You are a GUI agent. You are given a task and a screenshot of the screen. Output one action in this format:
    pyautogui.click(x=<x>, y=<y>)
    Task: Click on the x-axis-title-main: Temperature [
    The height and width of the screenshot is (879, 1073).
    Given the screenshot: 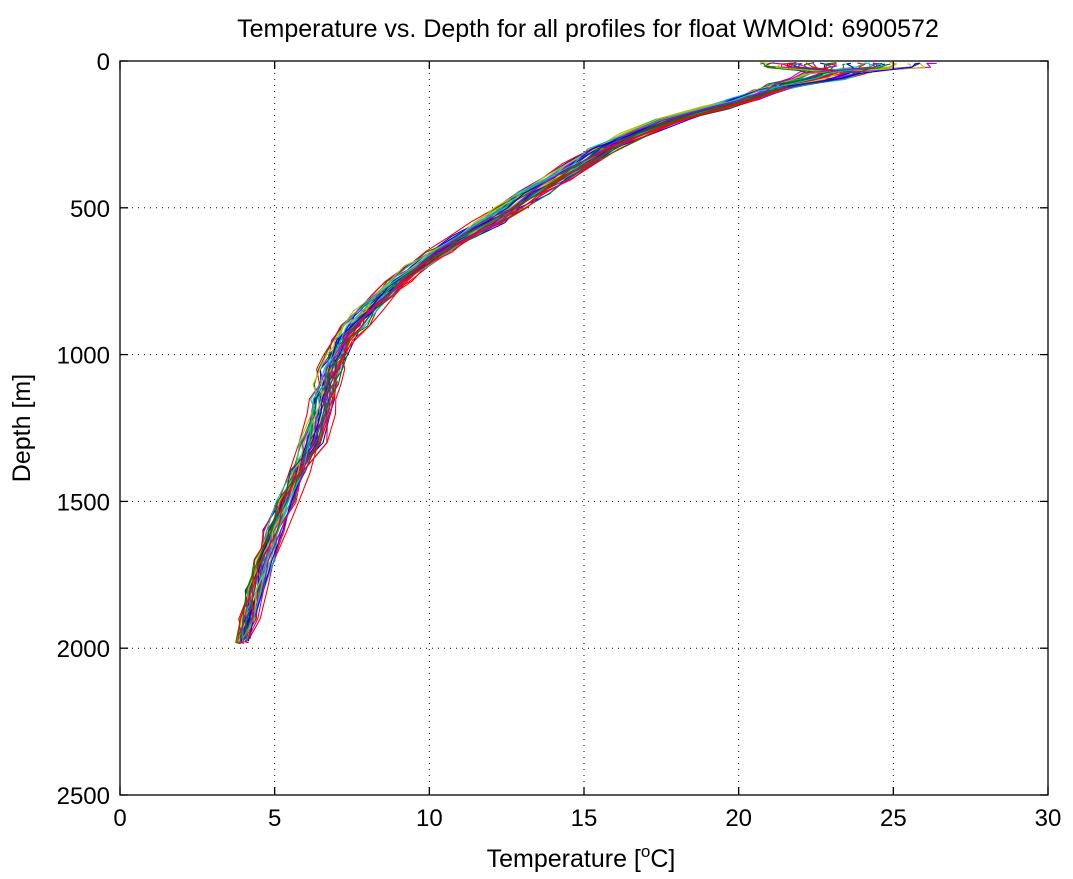 What is the action you would take?
    pyautogui.click(x=564, y=859)
    